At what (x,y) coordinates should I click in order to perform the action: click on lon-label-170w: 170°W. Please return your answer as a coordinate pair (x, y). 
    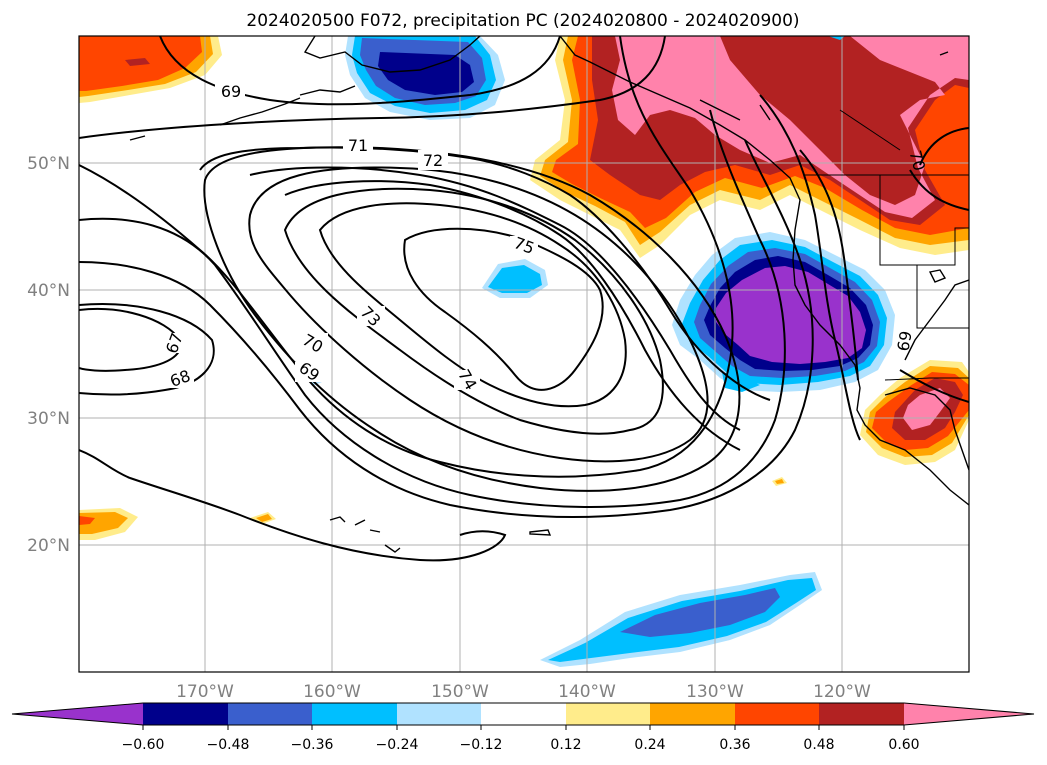
    Looking at the image, I should click on (205, 692).